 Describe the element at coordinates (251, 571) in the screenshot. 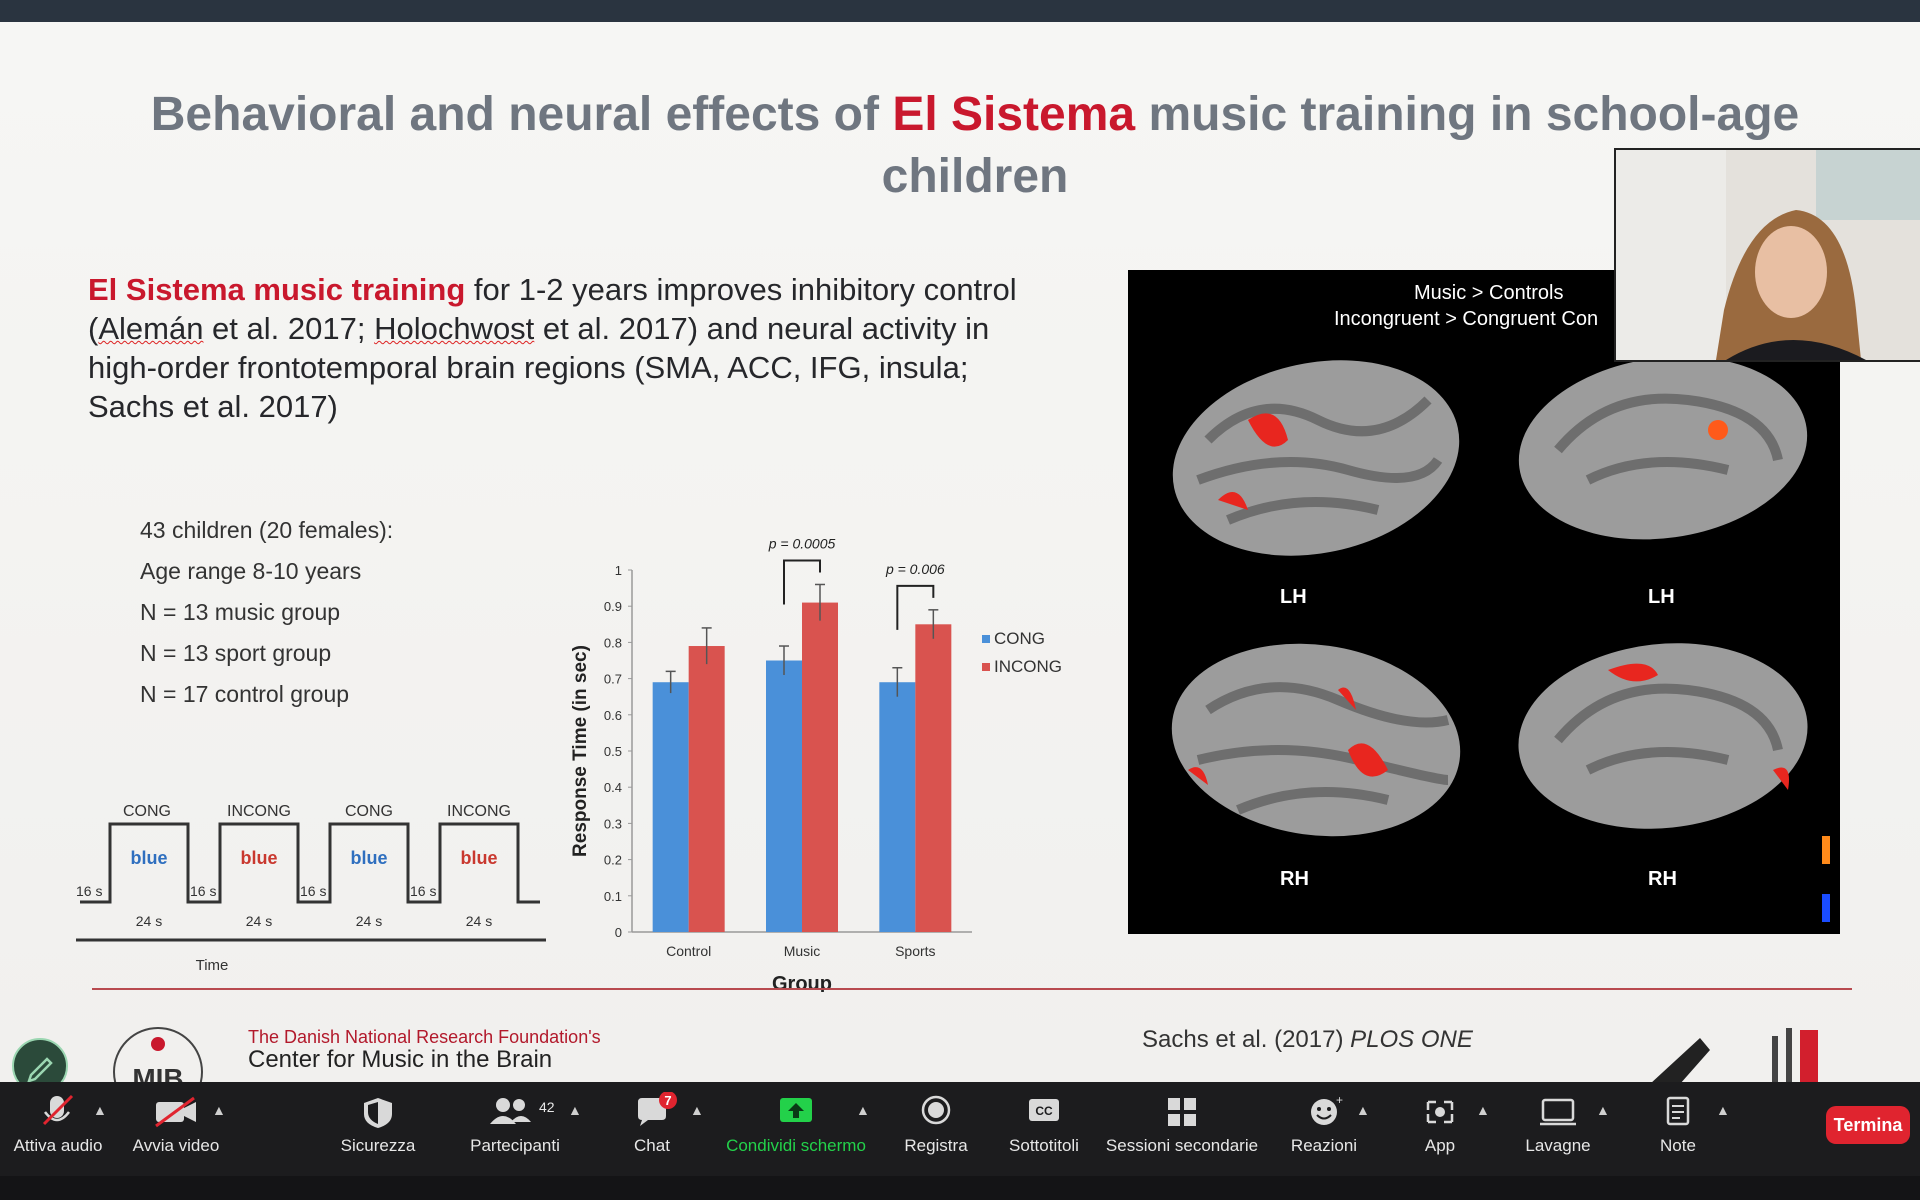

I see `stats-line: Age range 8-10 years` at that location.